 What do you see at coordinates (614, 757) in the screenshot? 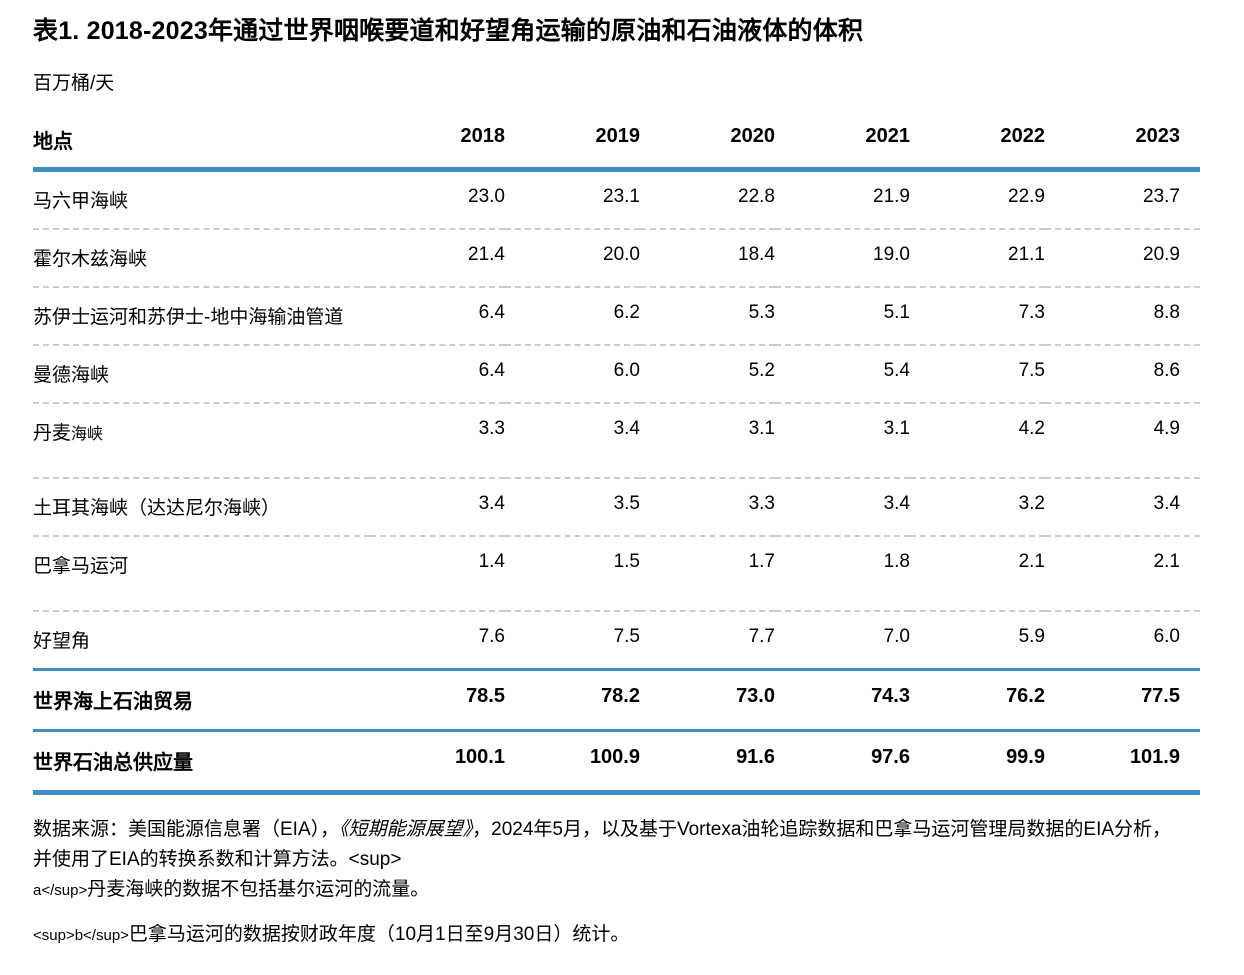
I see `value-cell: 100.9` at bounding box center [614, 757].